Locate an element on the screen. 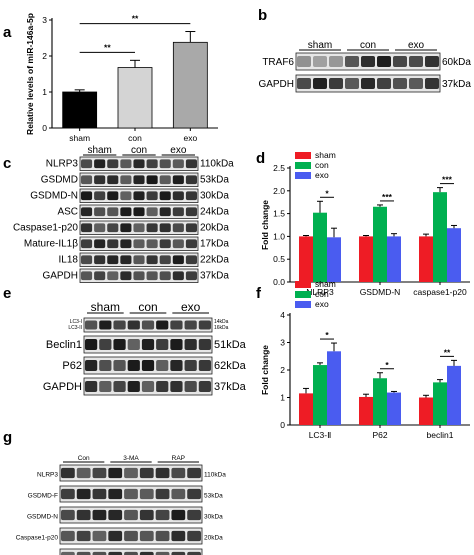  x-tick-label: sham is located at coordinates (79, 138).